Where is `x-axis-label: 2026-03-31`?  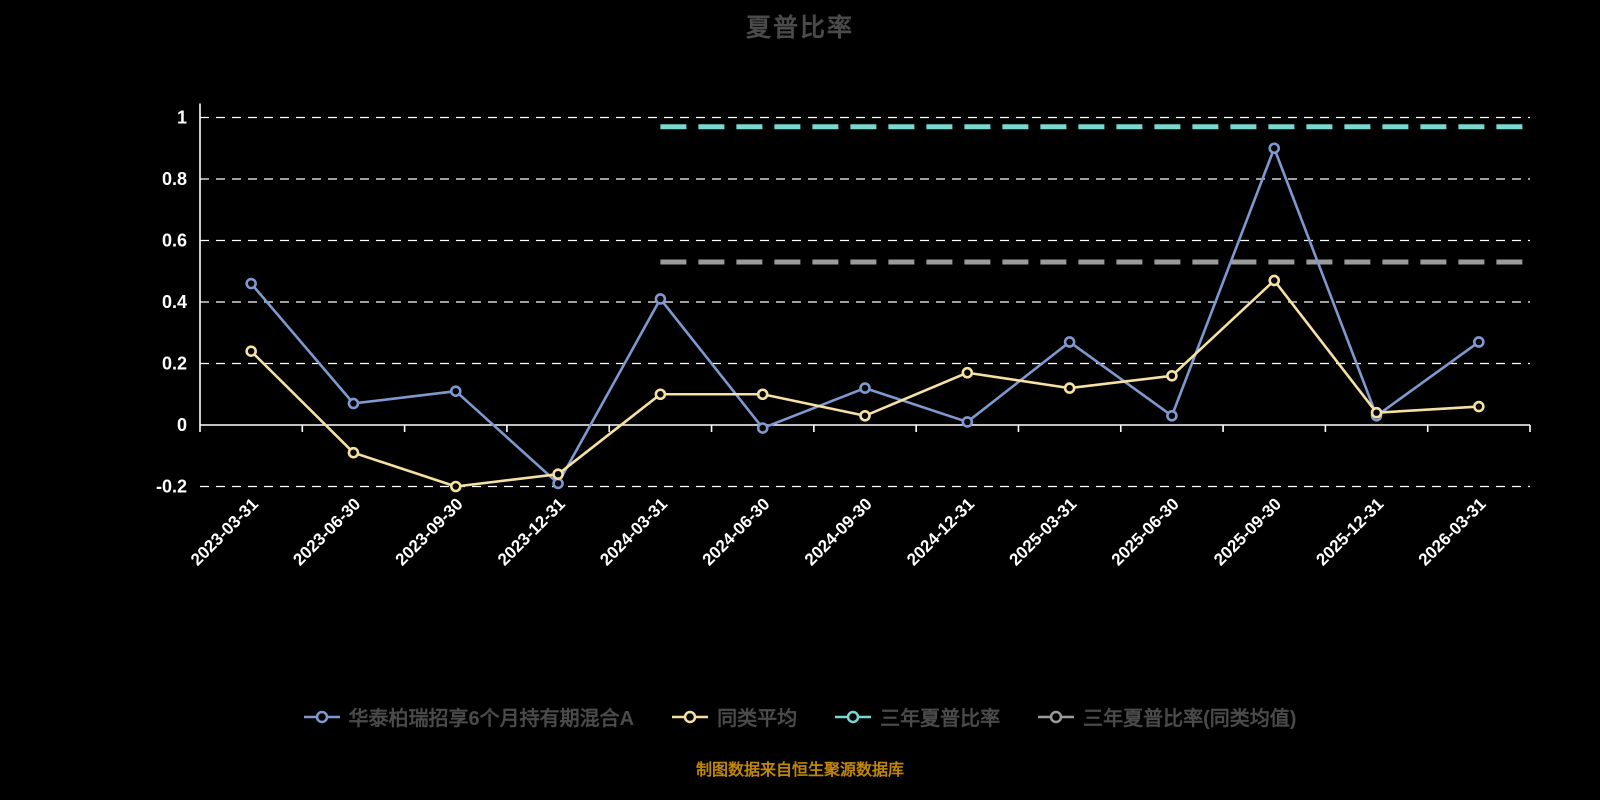
x-axis-label: 2026-03-31 is located at coordinates (1452, 531).